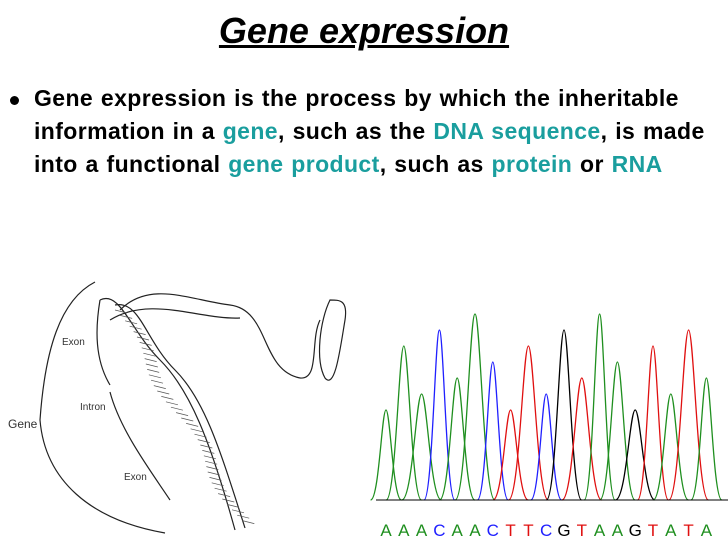 The width and height of the screenshot is (728, 546). I want to click on text-run: gene product, so click(304, 164).